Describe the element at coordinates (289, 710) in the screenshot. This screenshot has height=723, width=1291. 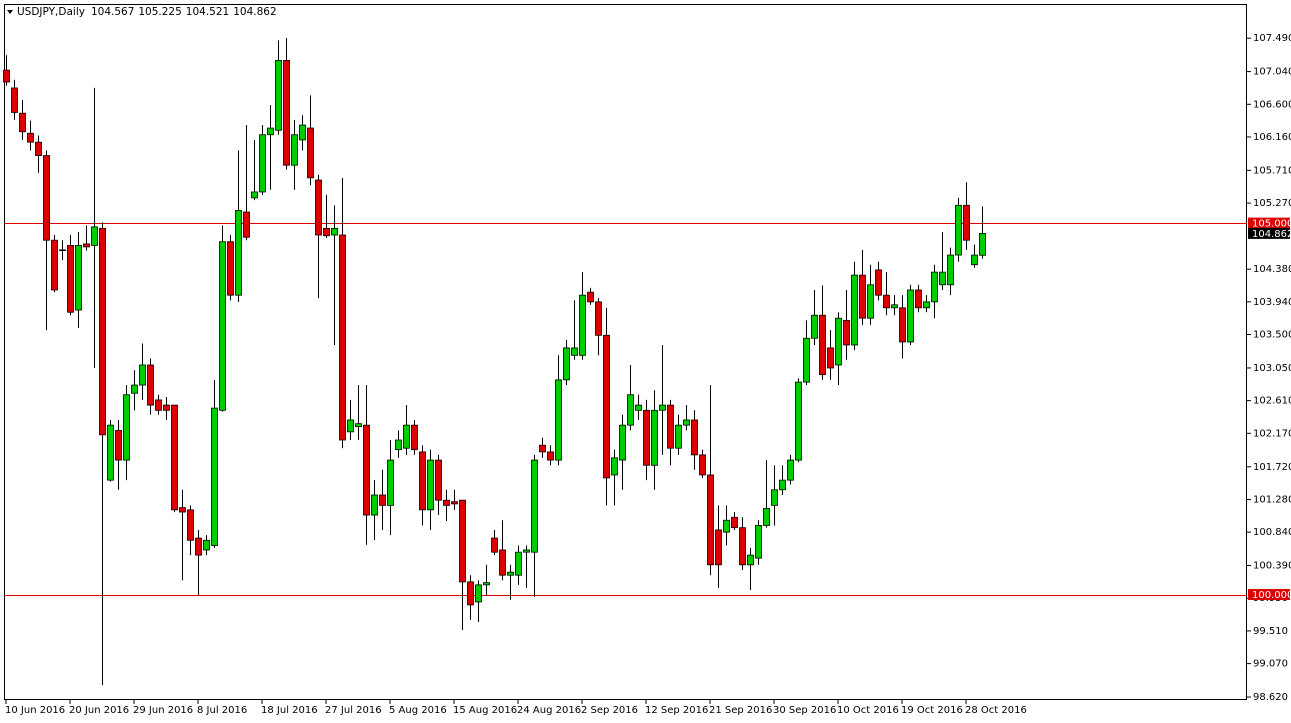
I see `x-tick-label: 18 Jul 2016` at that location.